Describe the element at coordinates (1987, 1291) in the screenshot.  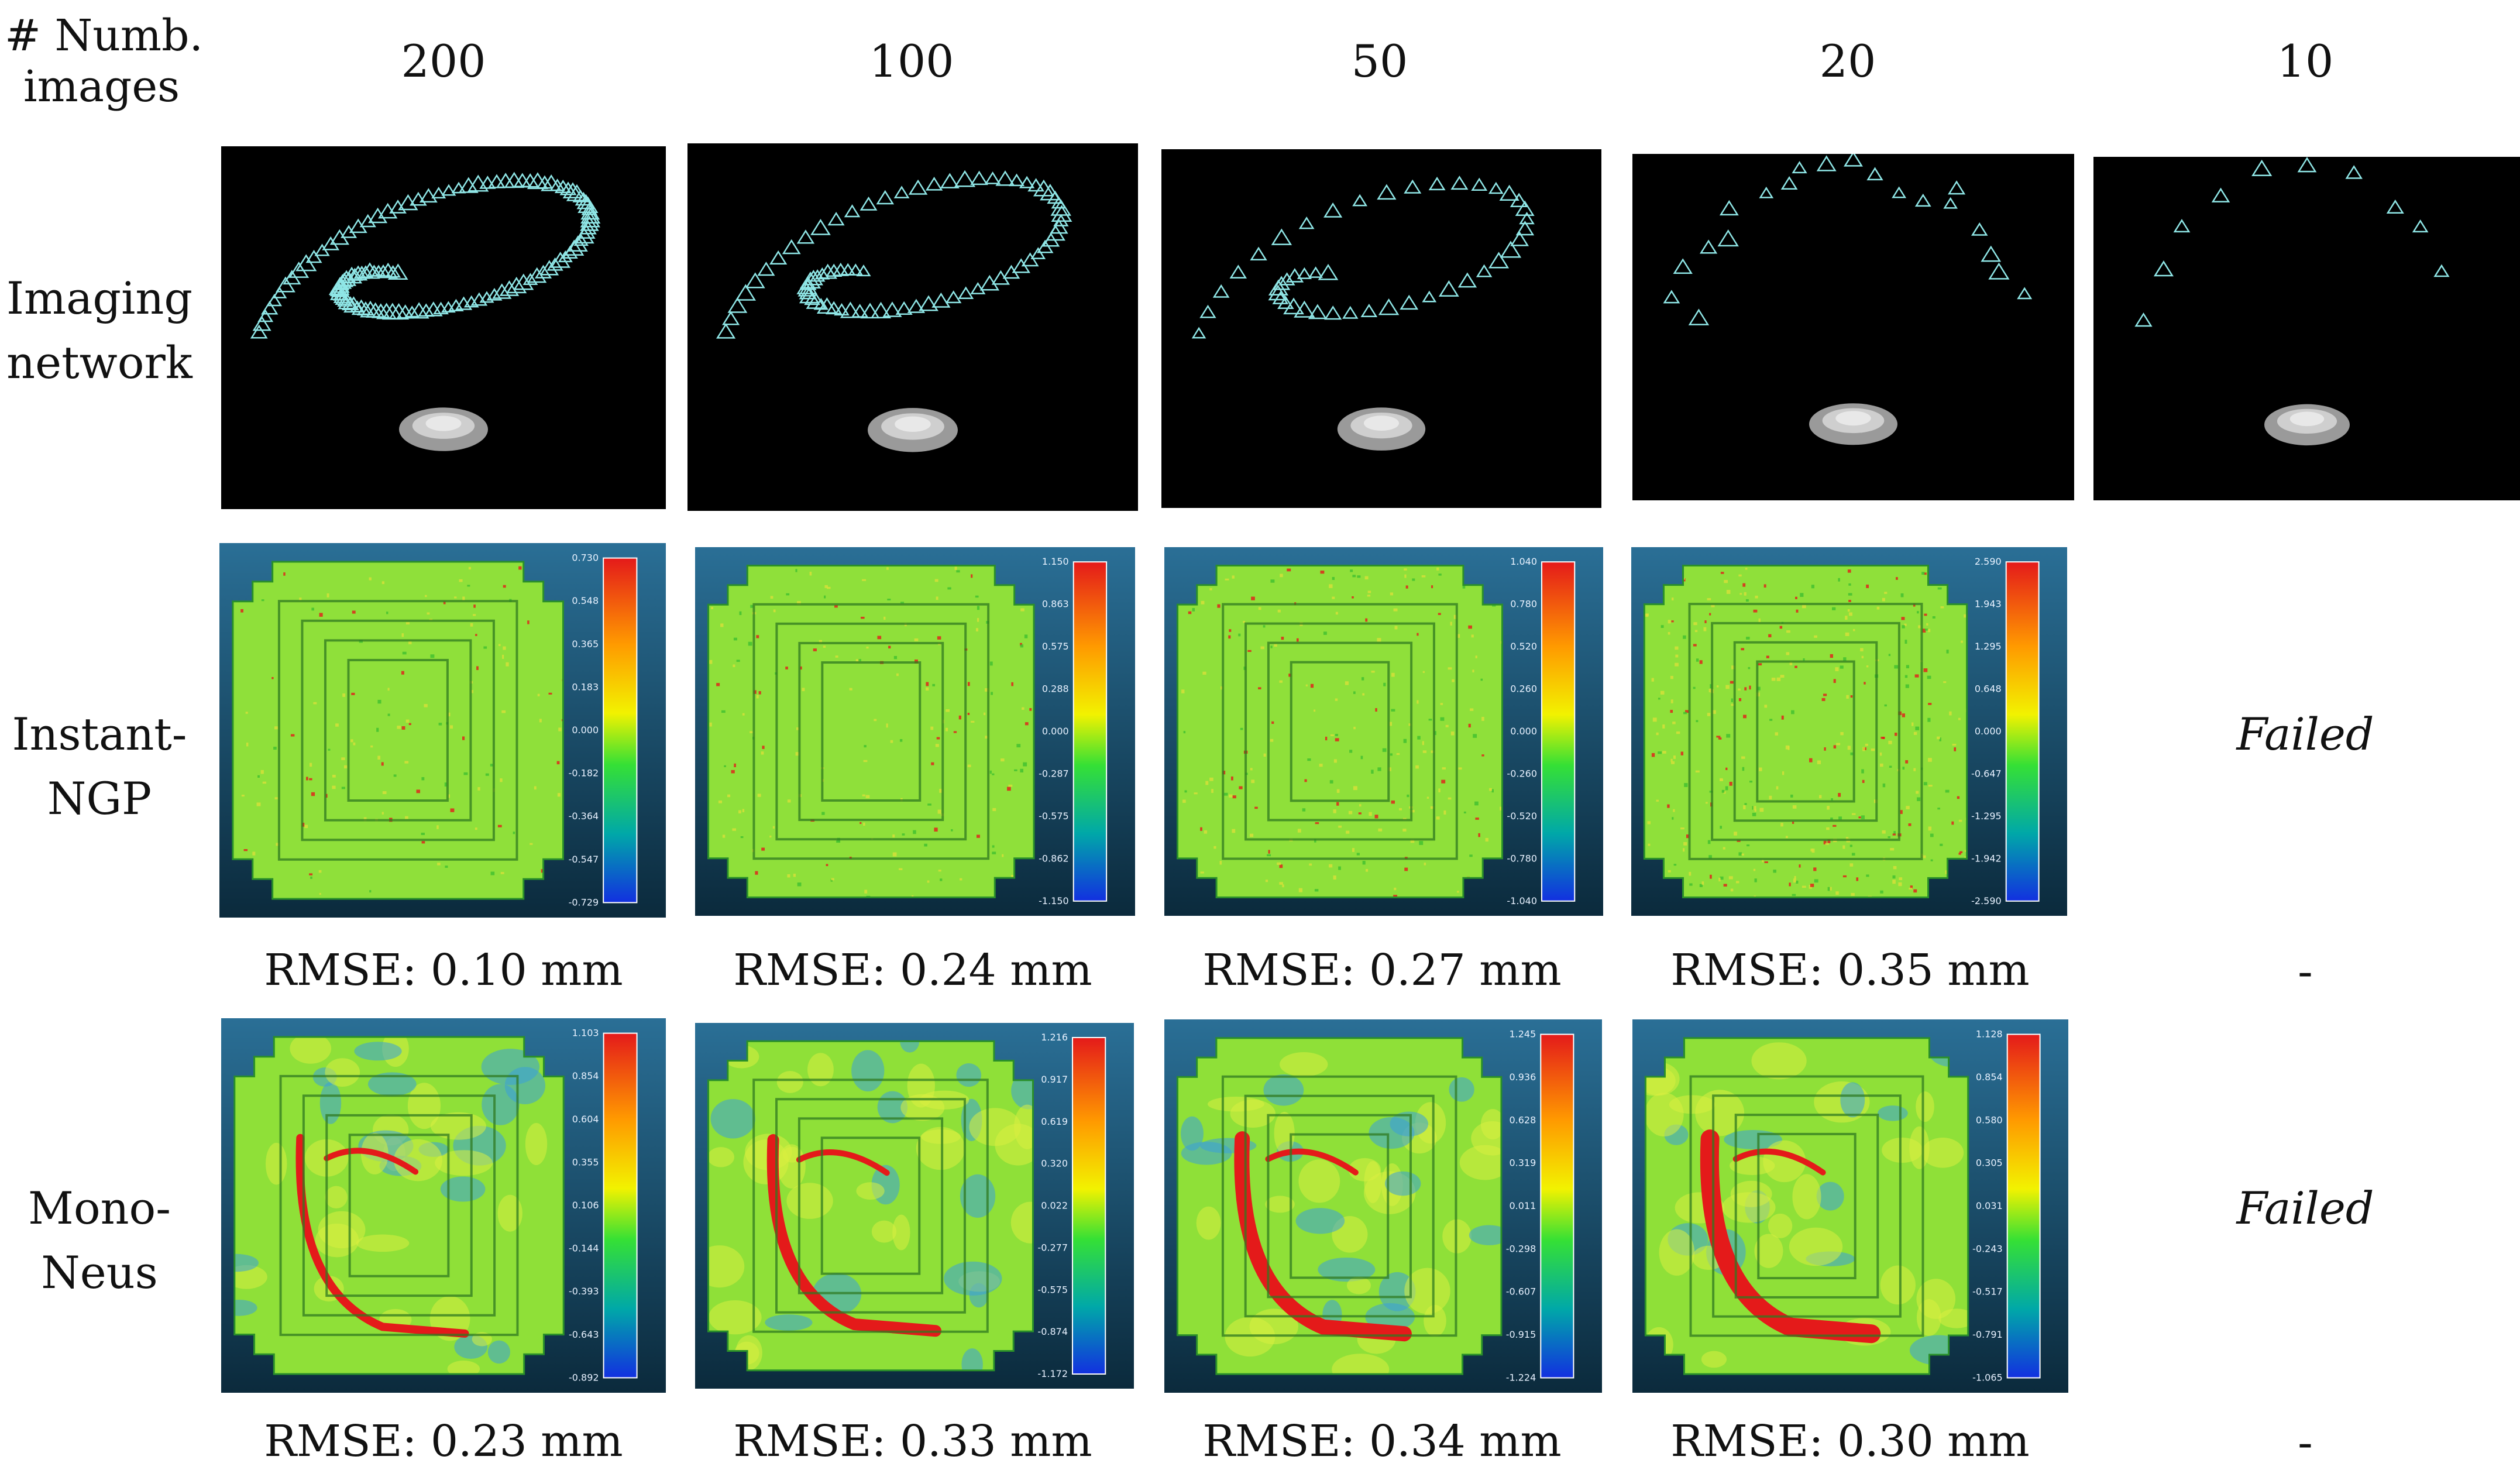
I see `colorbar-tick-label: -0.517` at that location.